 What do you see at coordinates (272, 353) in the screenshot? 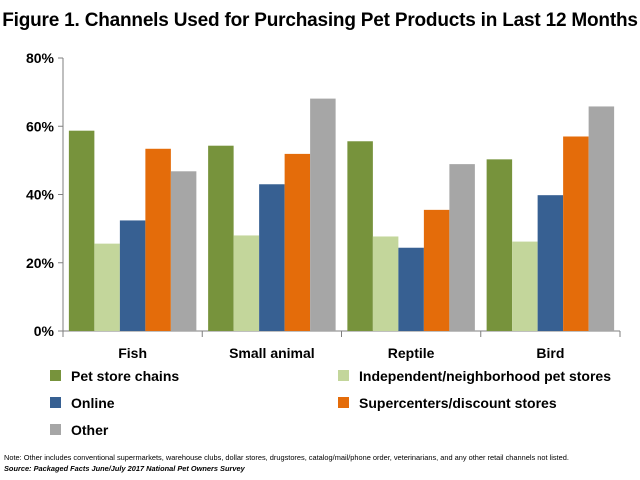
I see `x-category-label: Small animal` at bounding box center [272, 353].